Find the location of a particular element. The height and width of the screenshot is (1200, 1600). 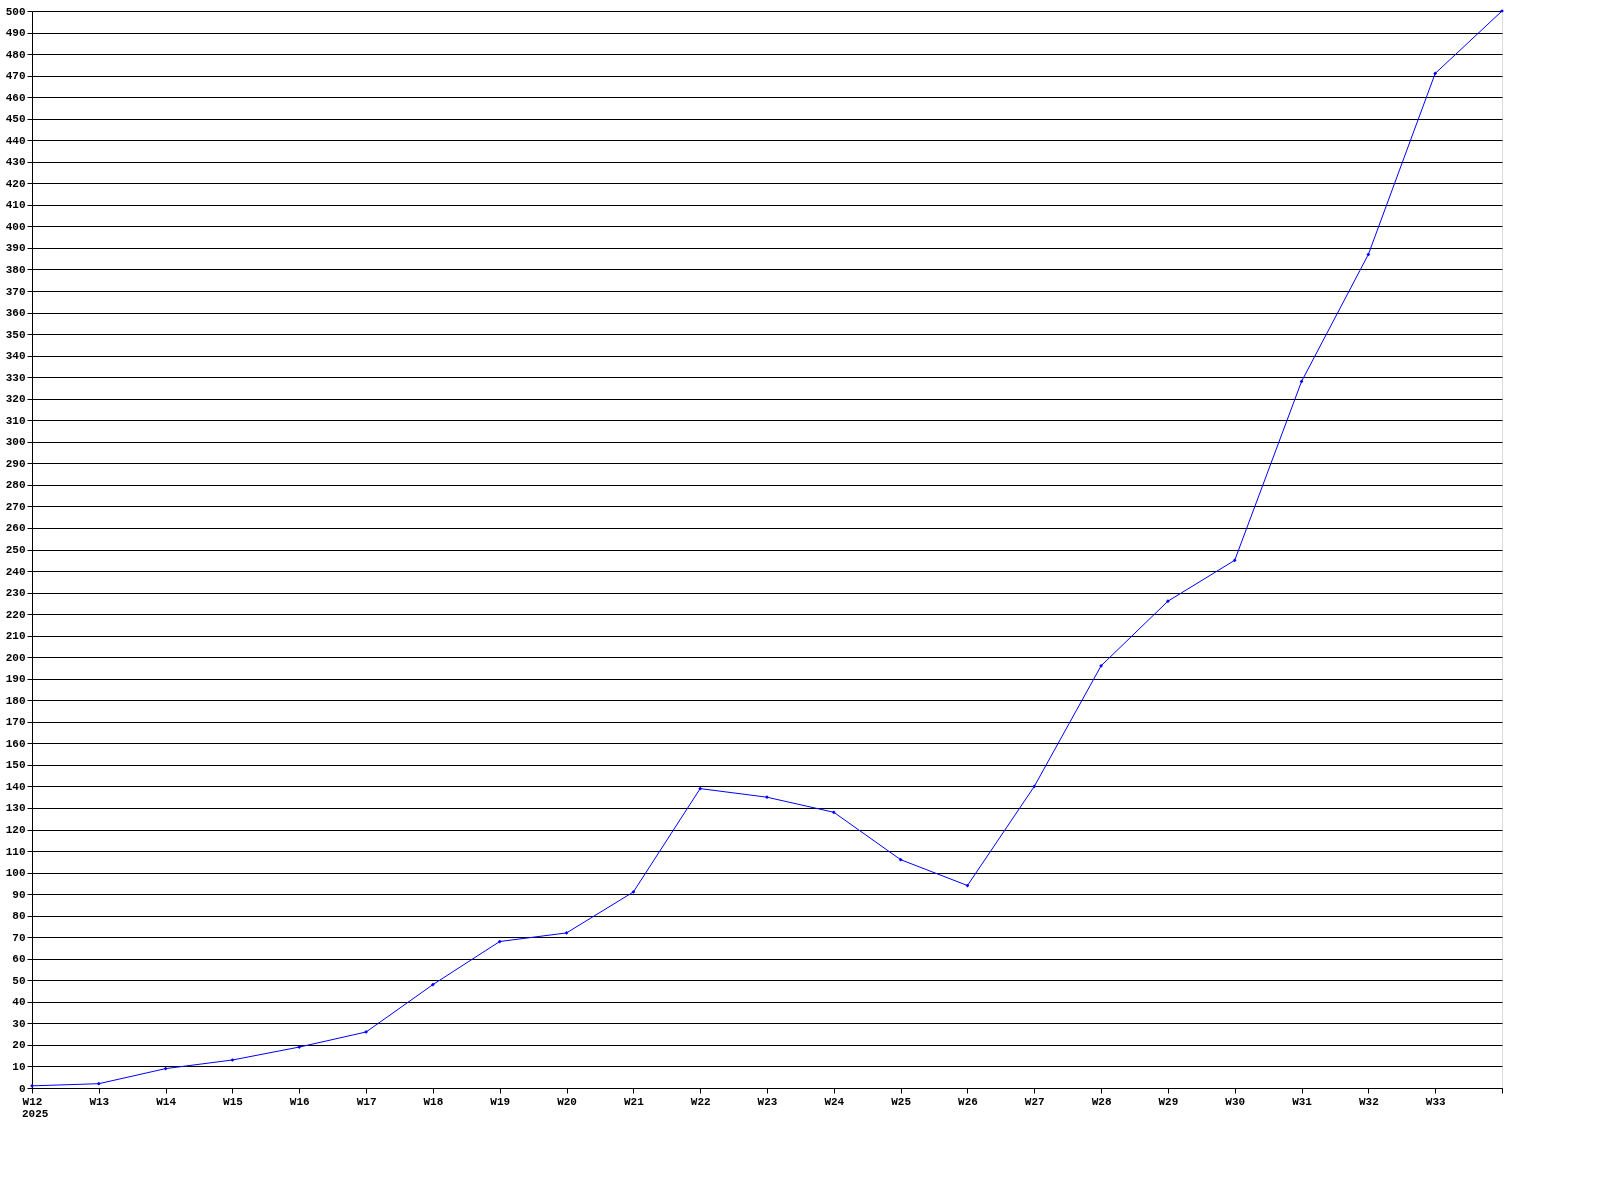

x-tick-label: W14 is located at coordinates (166, 1101).